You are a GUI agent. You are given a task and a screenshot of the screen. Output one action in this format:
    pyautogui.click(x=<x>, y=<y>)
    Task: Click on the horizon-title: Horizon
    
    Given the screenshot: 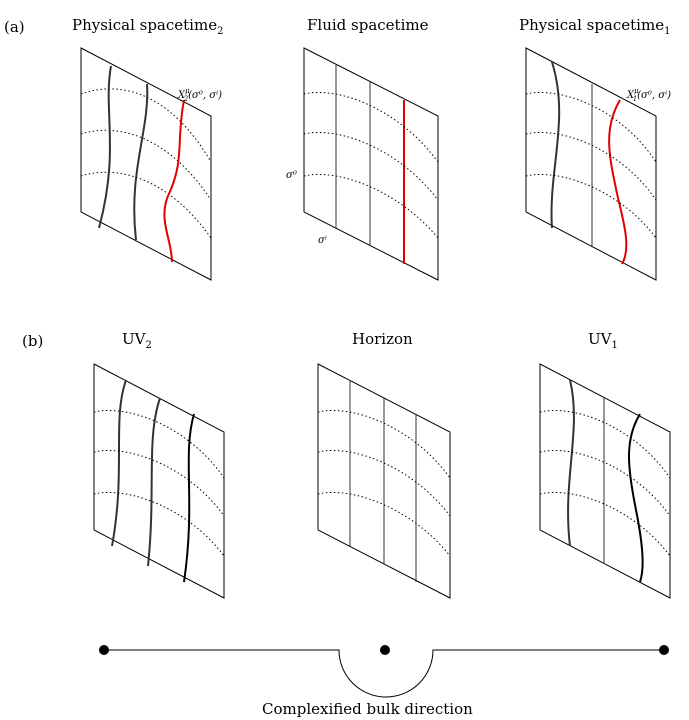 What is the action you would take?
    pyautogui.click(x=382, y=339)
    